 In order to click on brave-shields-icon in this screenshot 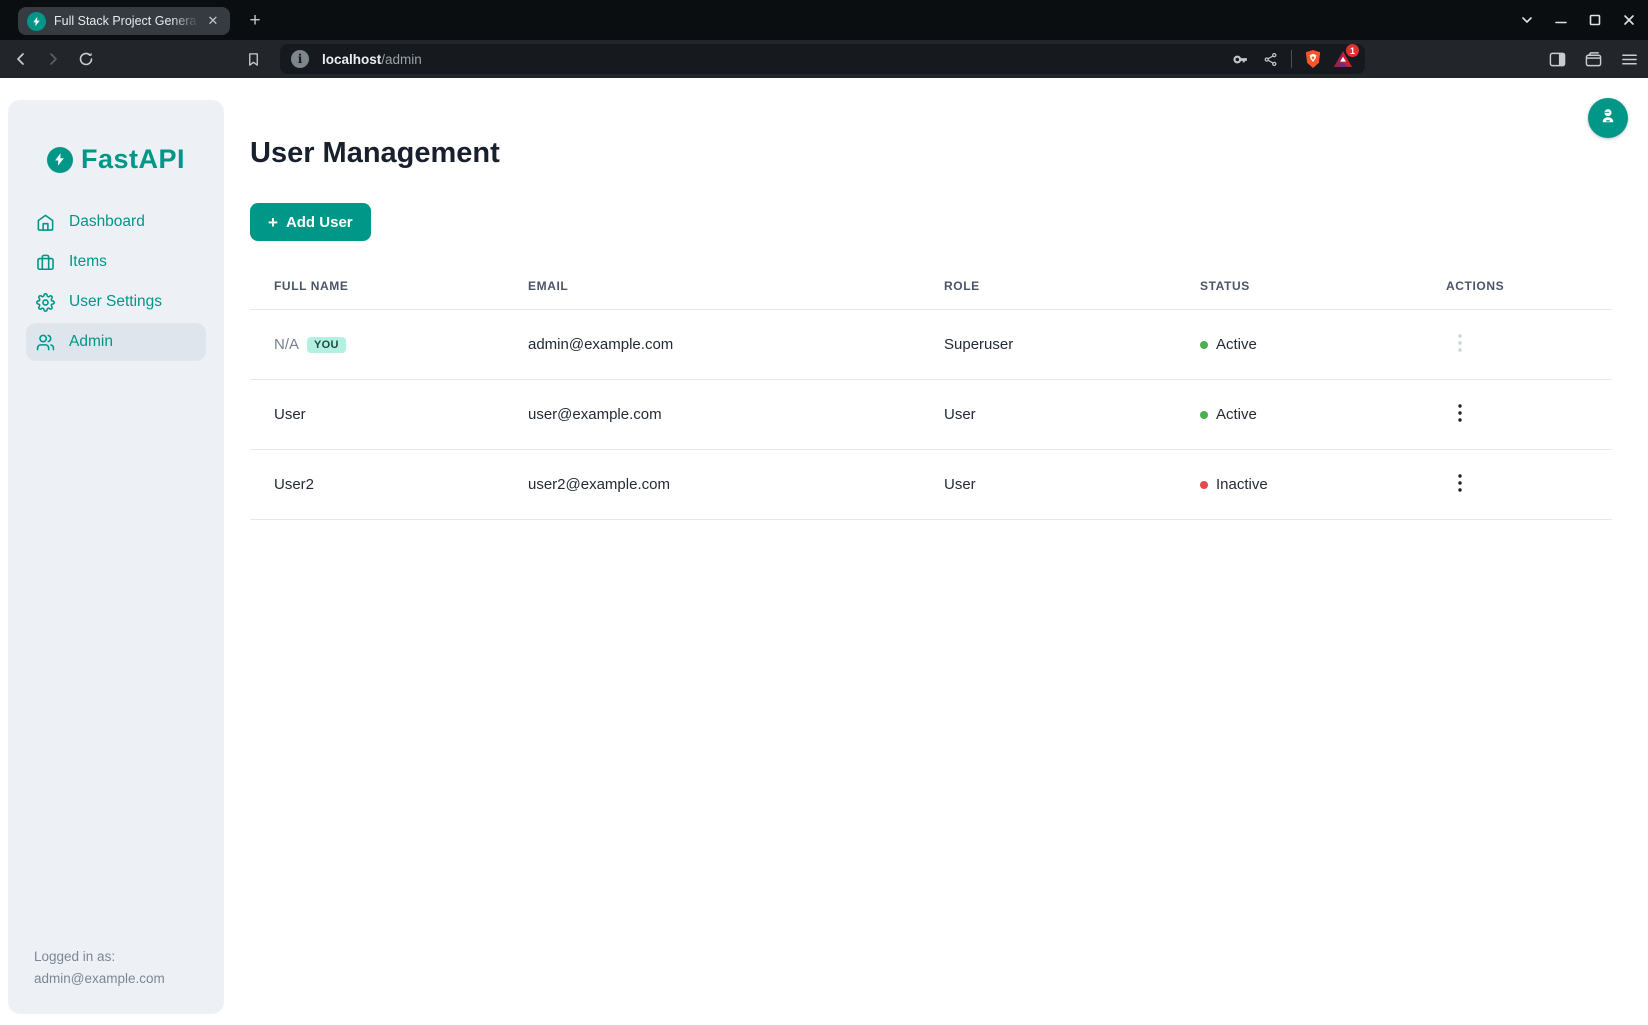, I will do `click(1313, 59)`.